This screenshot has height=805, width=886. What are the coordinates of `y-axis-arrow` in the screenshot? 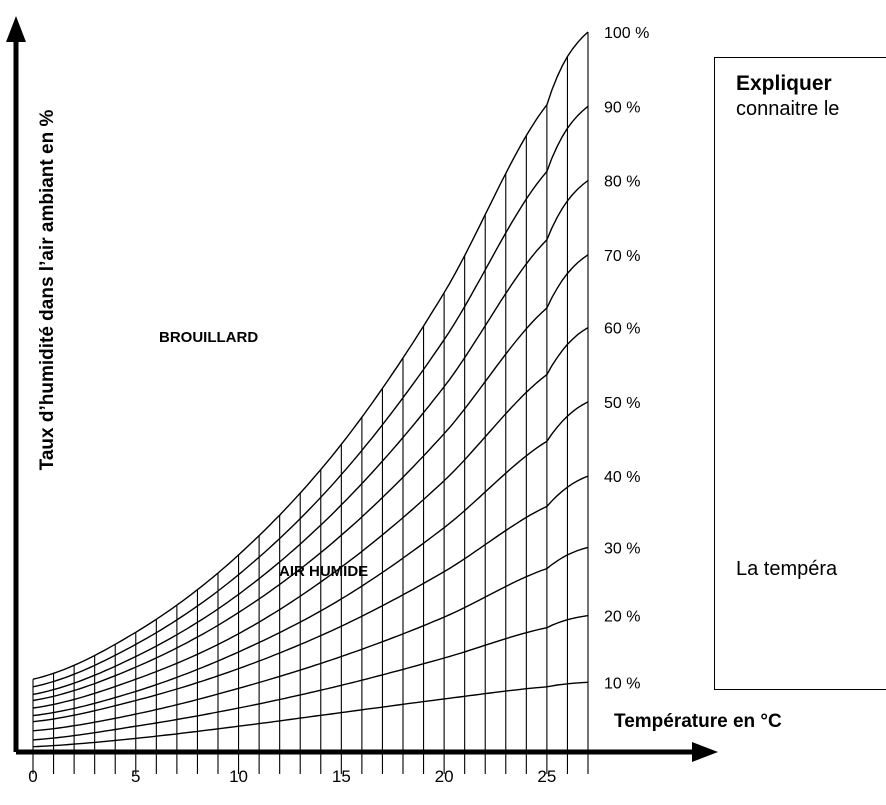 It's located at (16, 29).